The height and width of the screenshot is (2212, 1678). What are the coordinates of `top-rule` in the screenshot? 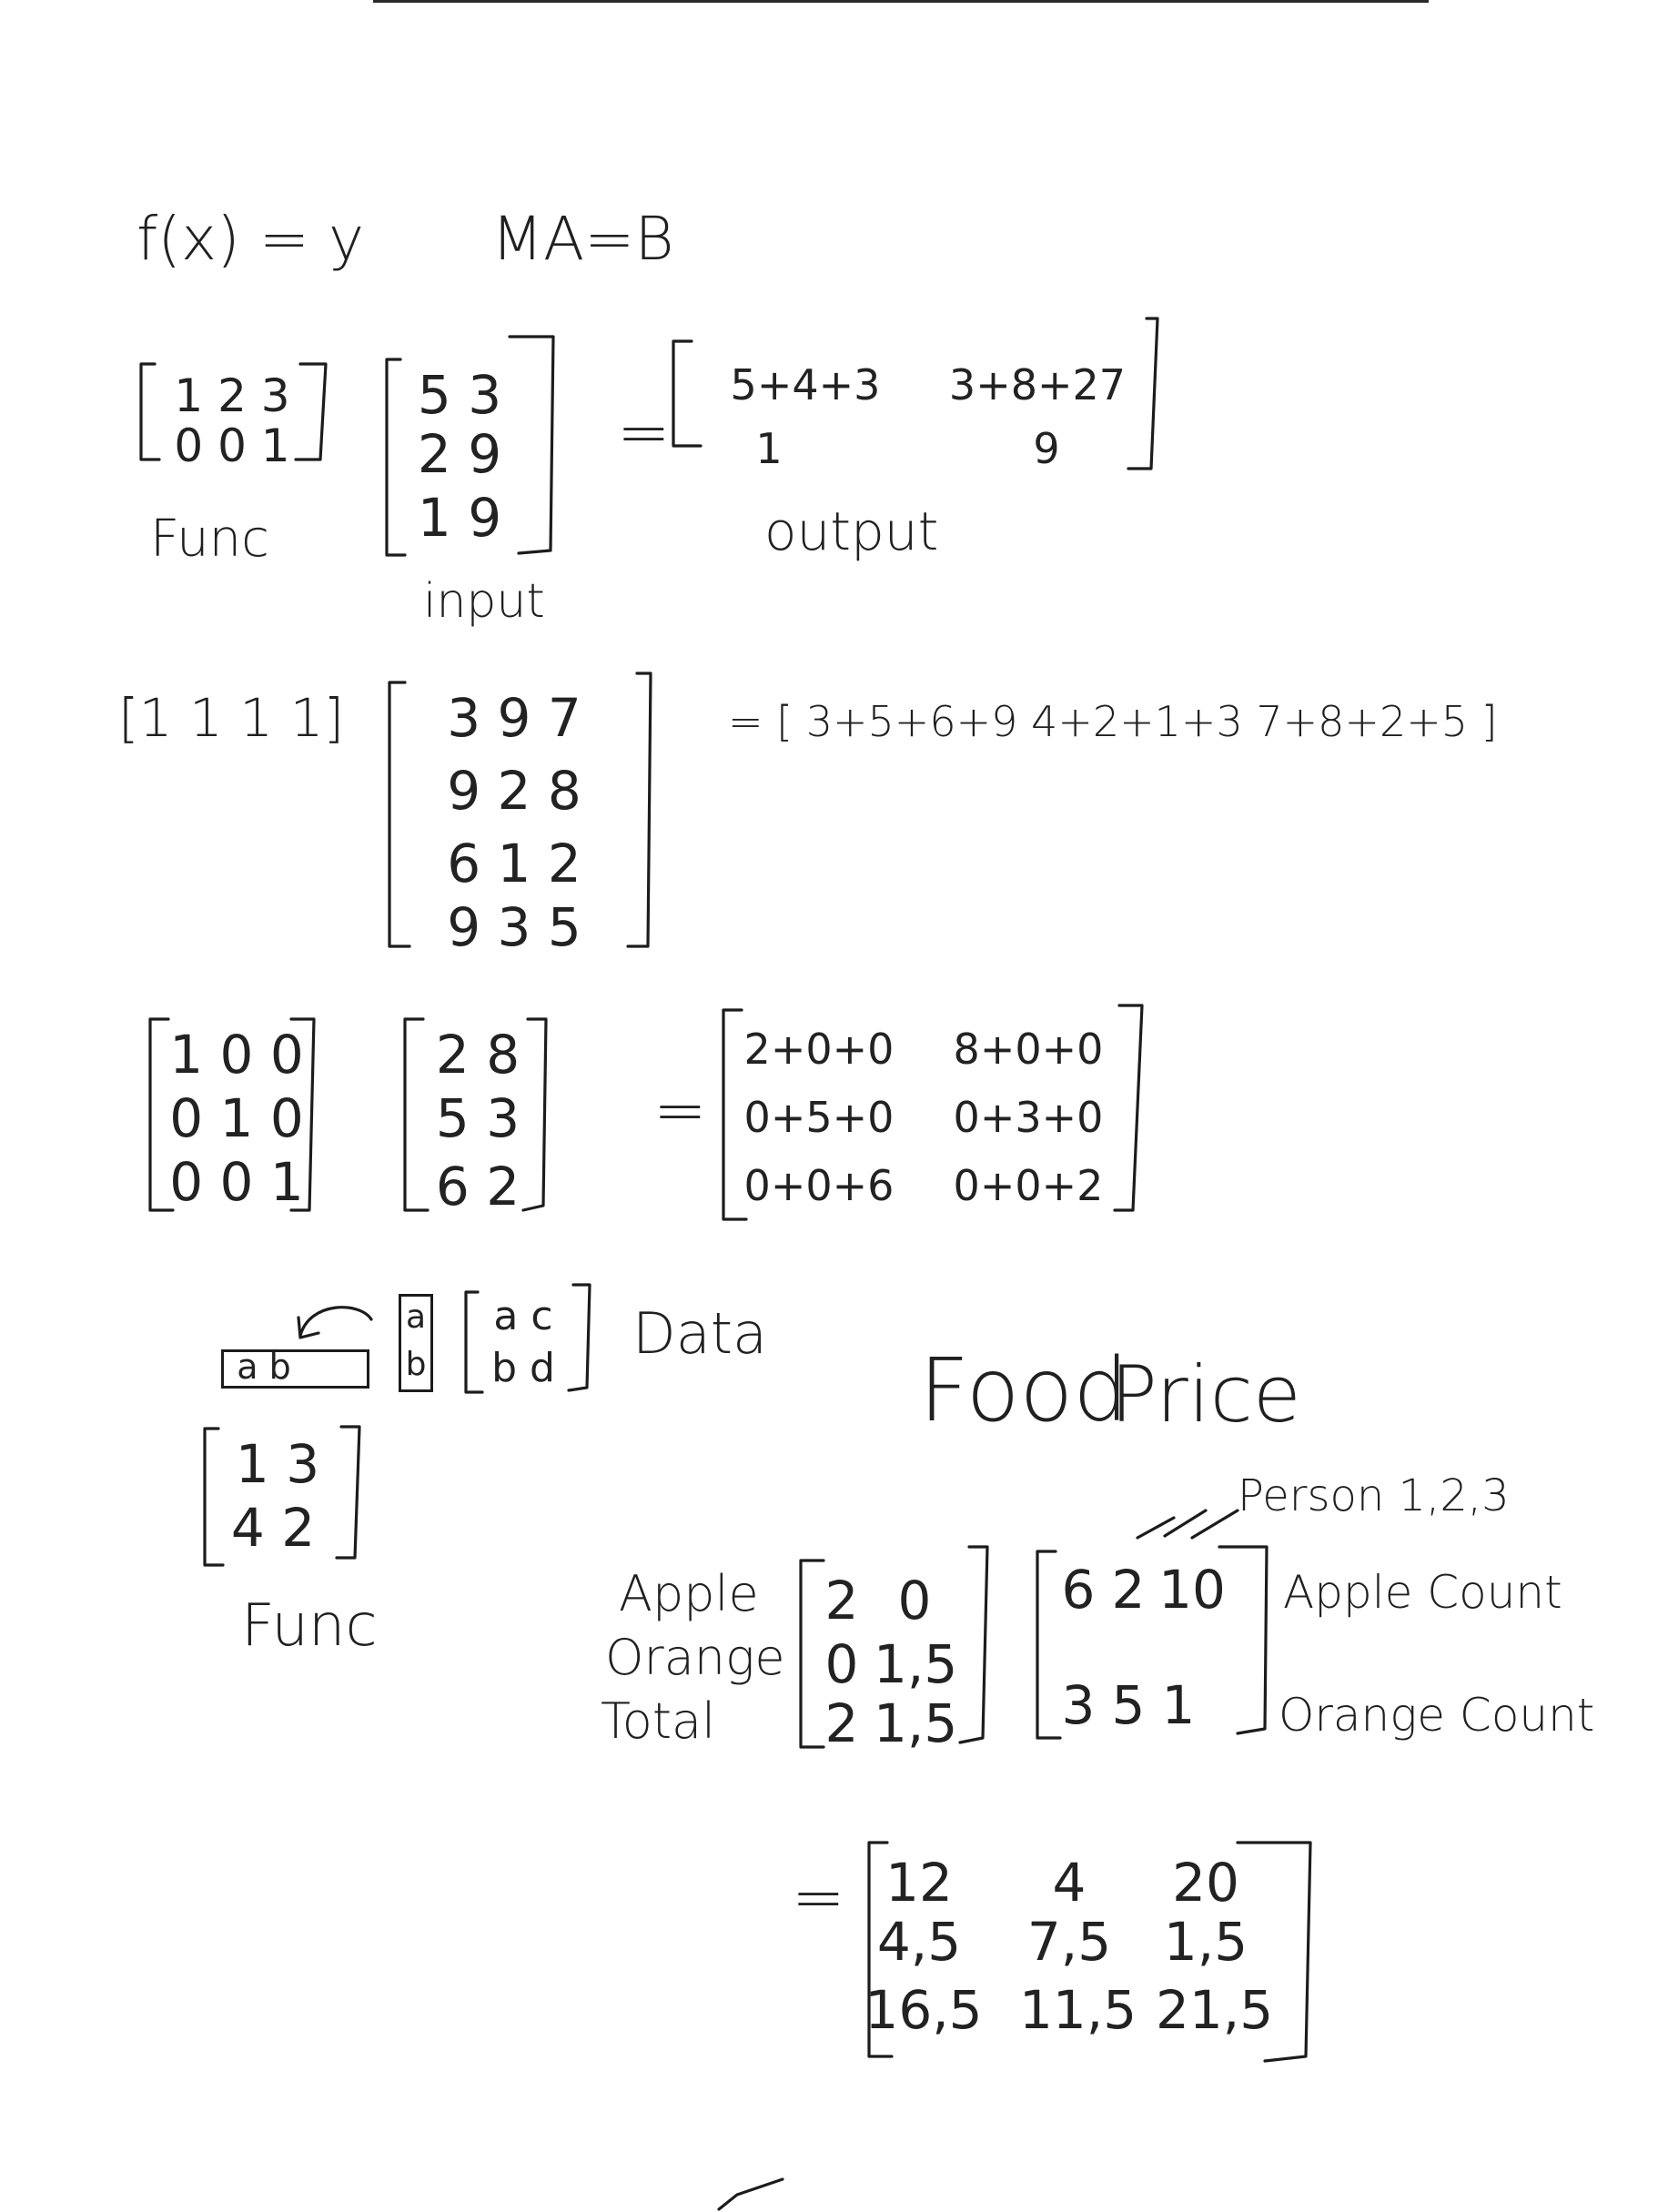 It's located at (901, 1).